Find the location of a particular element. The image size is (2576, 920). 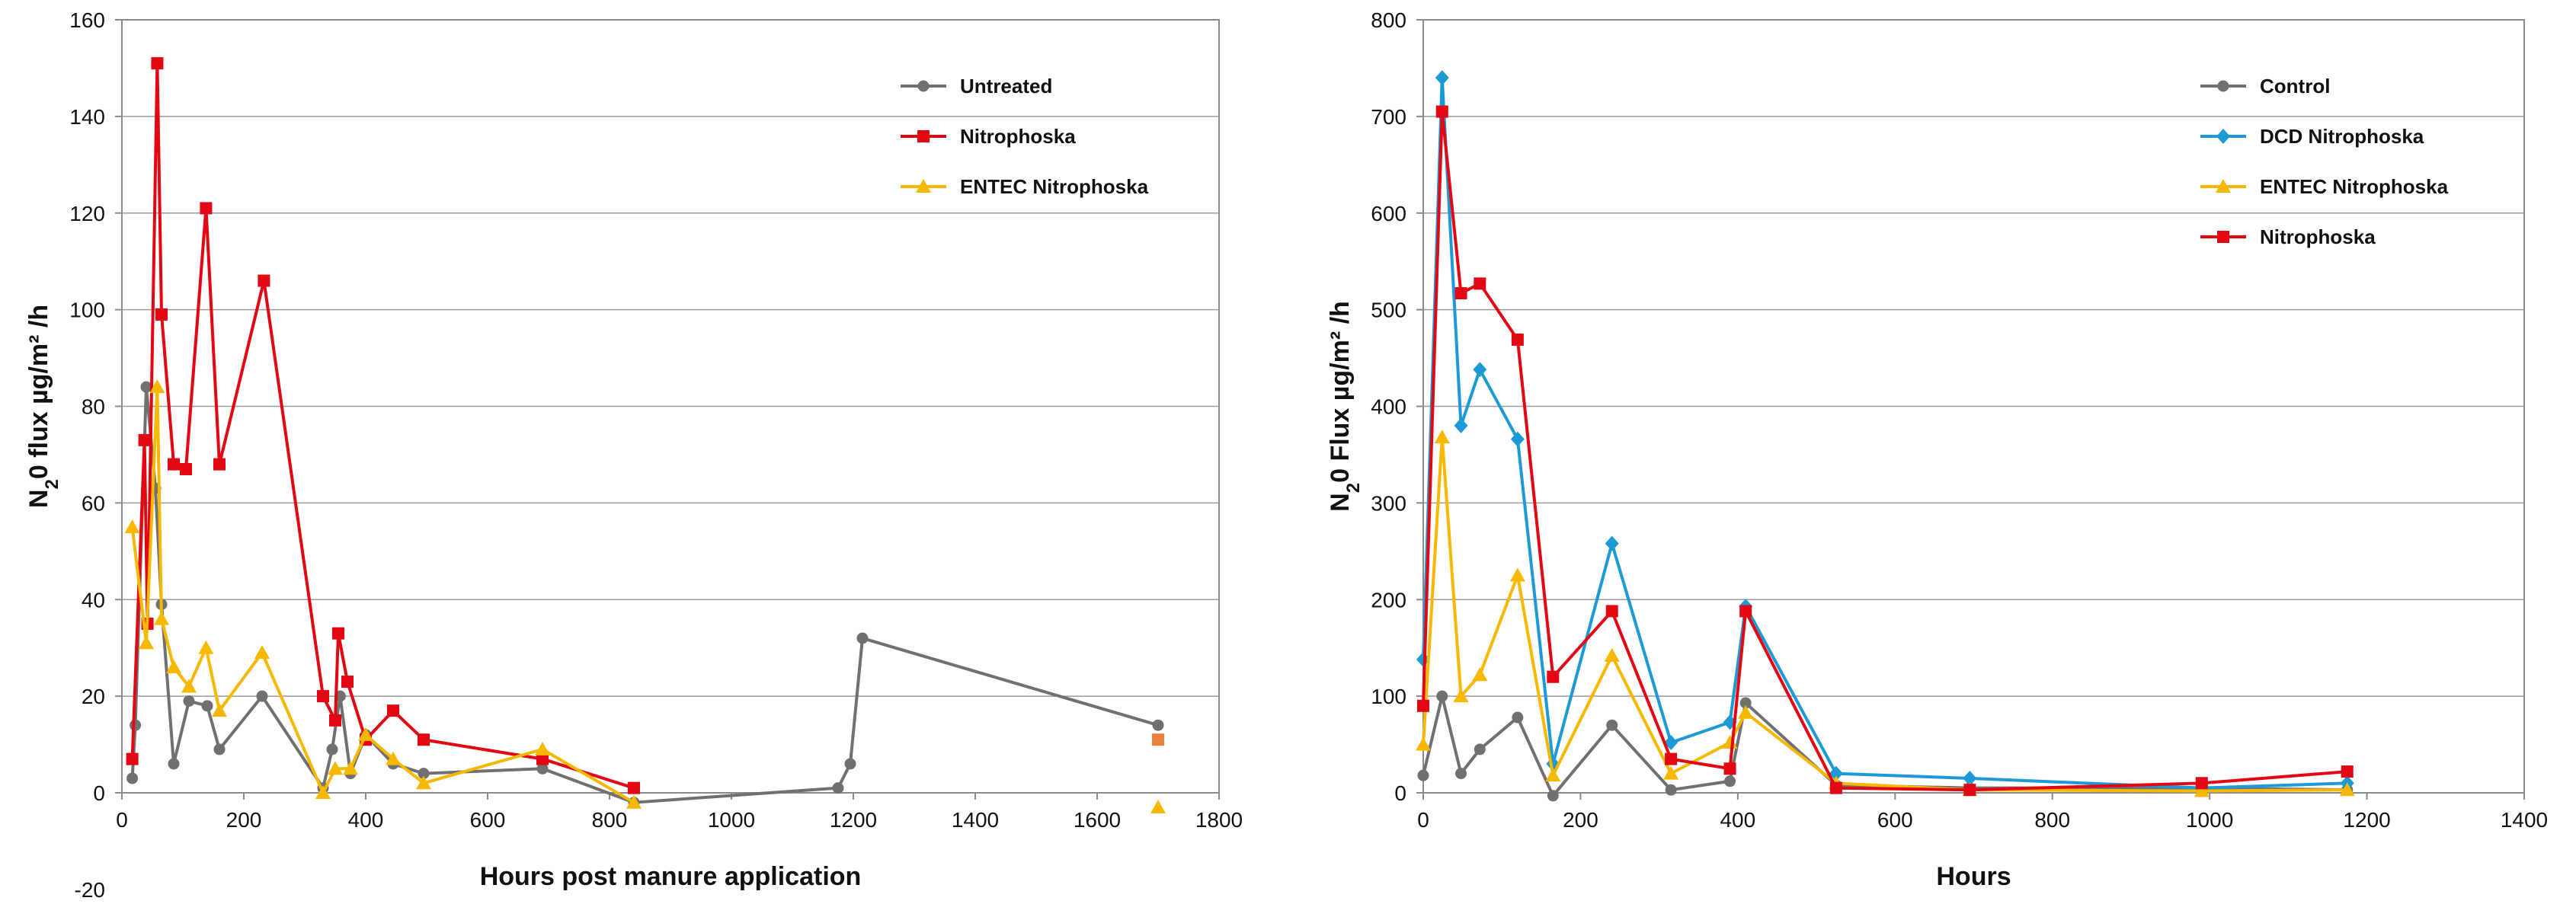

y-tick-label: 160 is located at coordinates (87, 20).